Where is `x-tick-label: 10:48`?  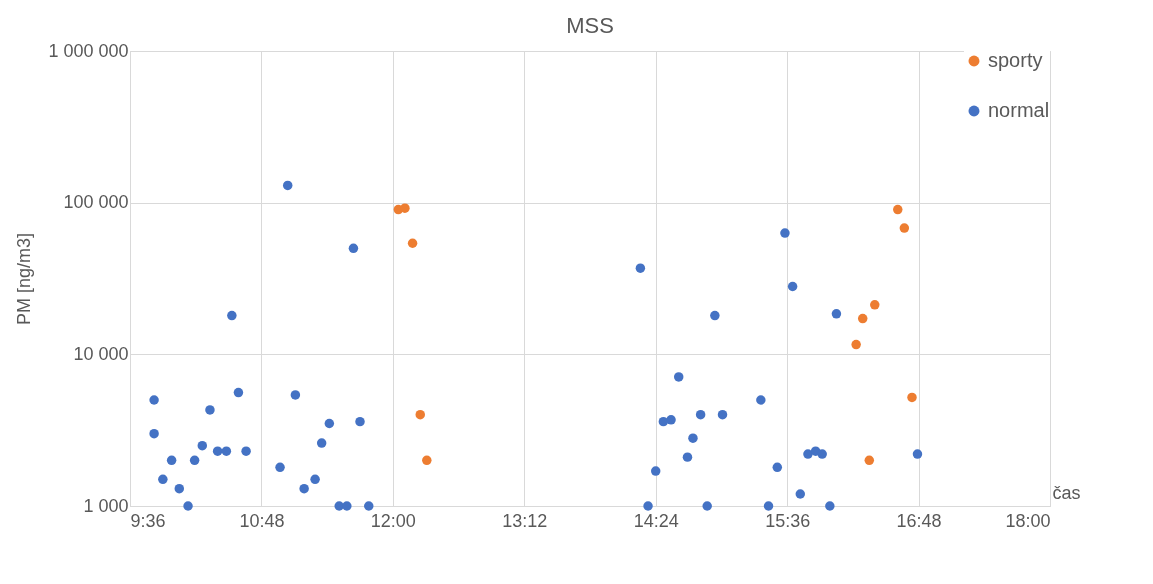
x-tick-label: 10:48 is located at coordinates (262, 520).